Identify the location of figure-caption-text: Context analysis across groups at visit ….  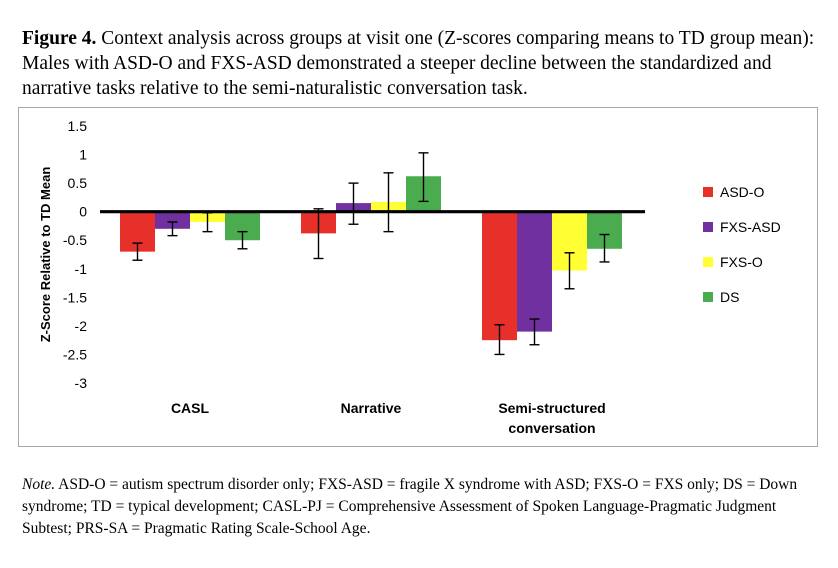
(418, 63).